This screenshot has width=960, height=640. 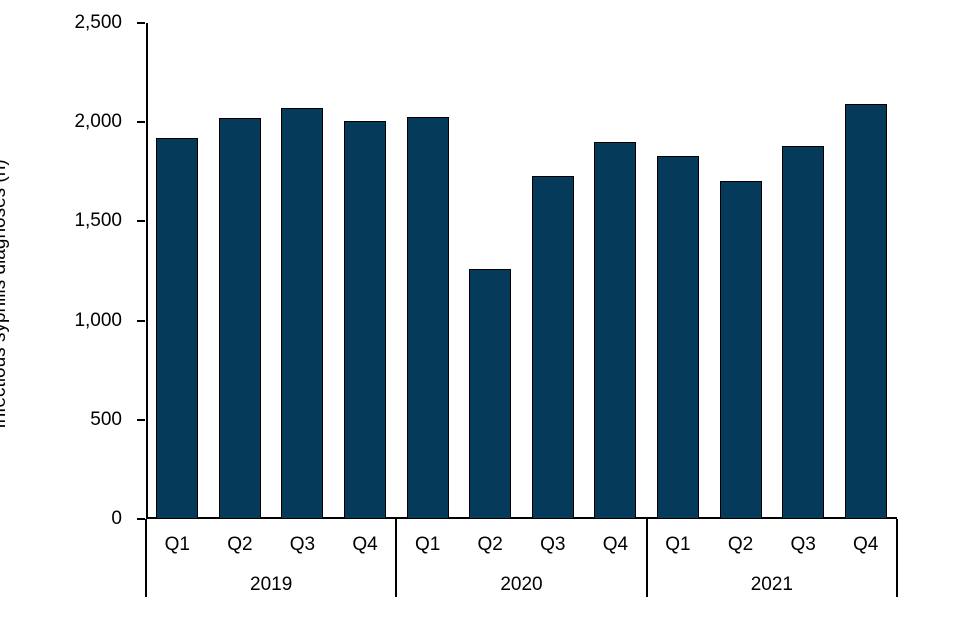 I want to click on y-axis-title-text: Infectious syphilis diagnoses (n), so click(x=5, y=294).